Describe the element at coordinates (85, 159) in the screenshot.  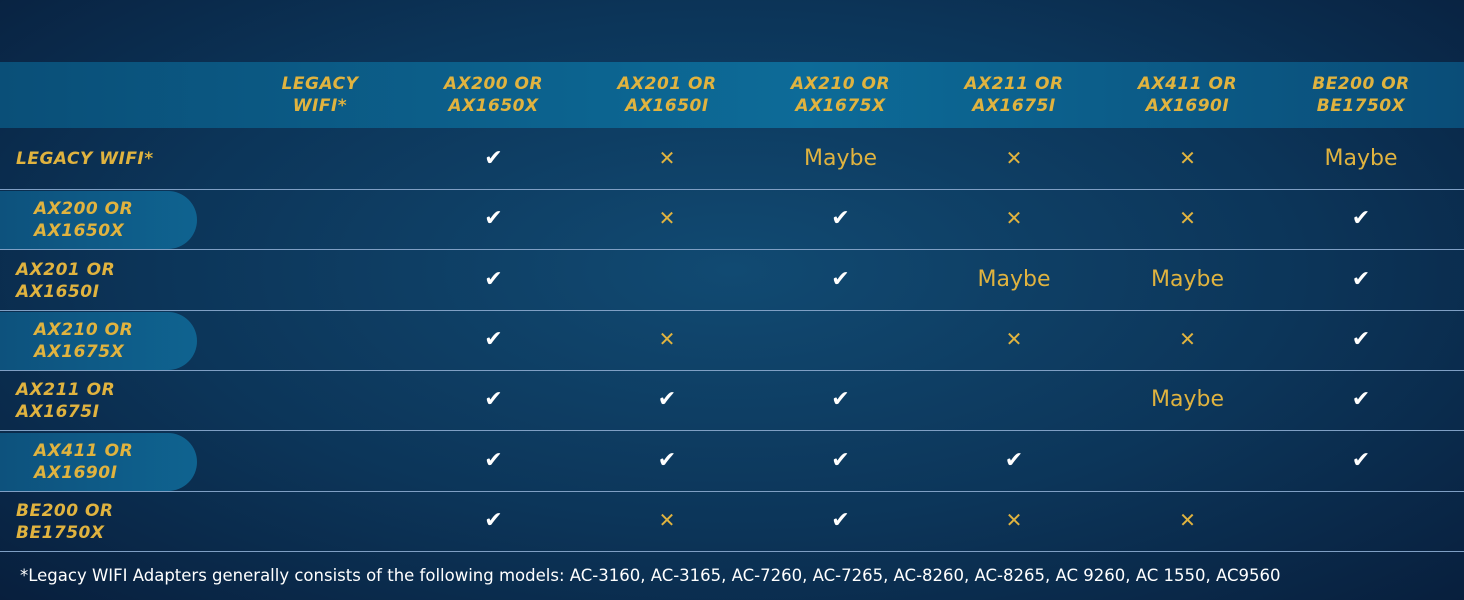
I see `row-label: LEGACY WIFI*` at that location.